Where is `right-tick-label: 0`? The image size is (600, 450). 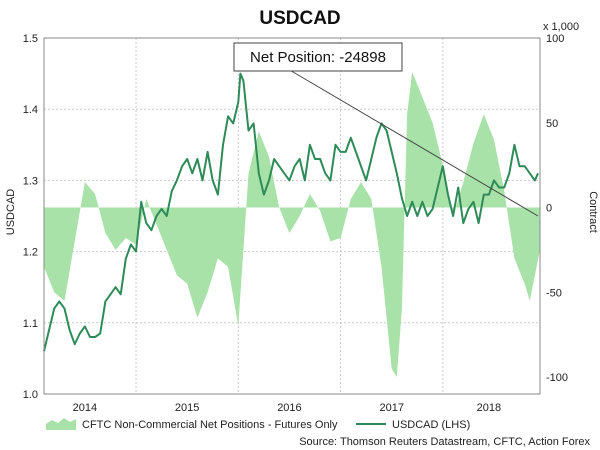 right-tick-label: 0 is located at coordinates (549, 209).